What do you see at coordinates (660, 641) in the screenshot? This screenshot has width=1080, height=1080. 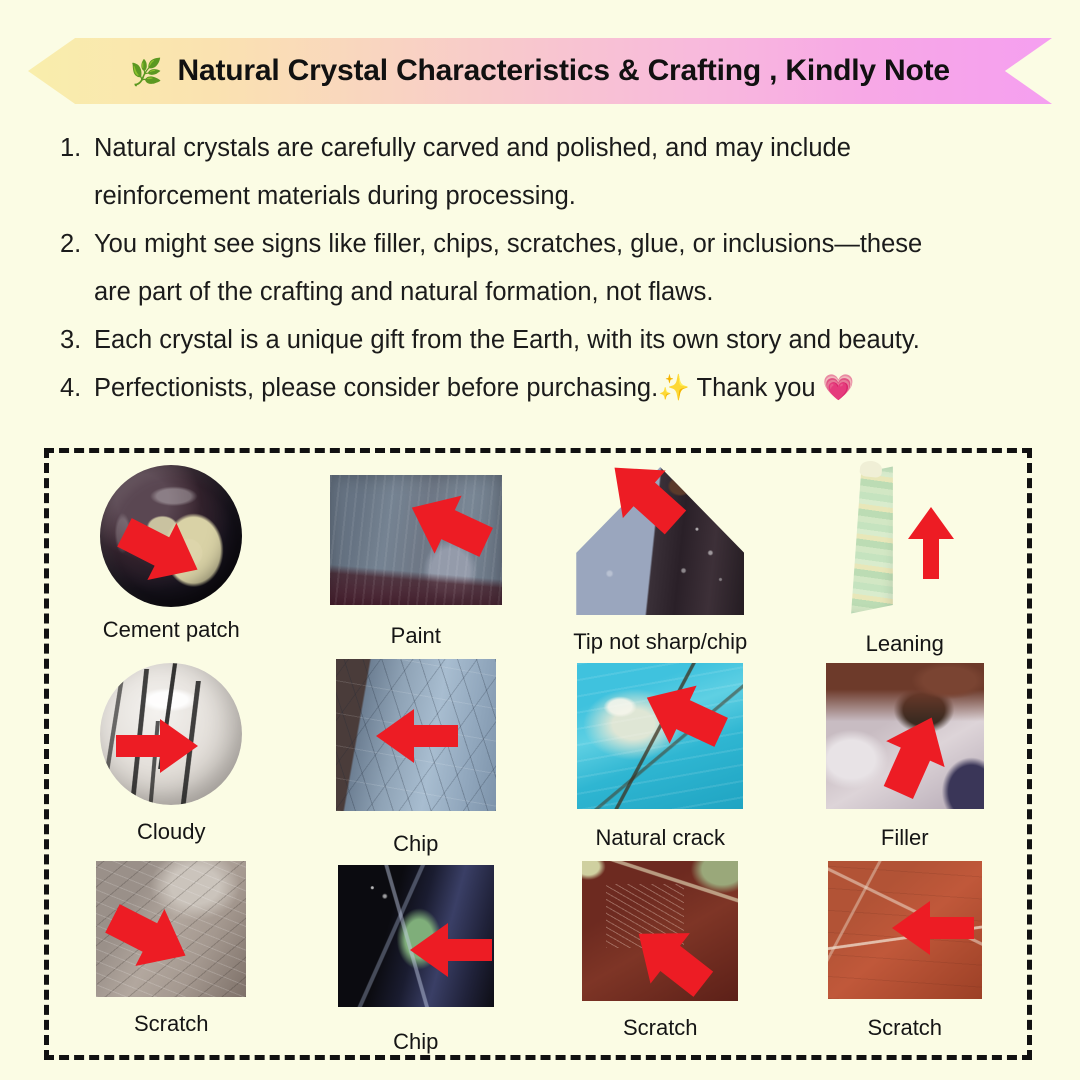 I see `defect-caption: Tip not sharp/chip` at bounding box center [660, 641].